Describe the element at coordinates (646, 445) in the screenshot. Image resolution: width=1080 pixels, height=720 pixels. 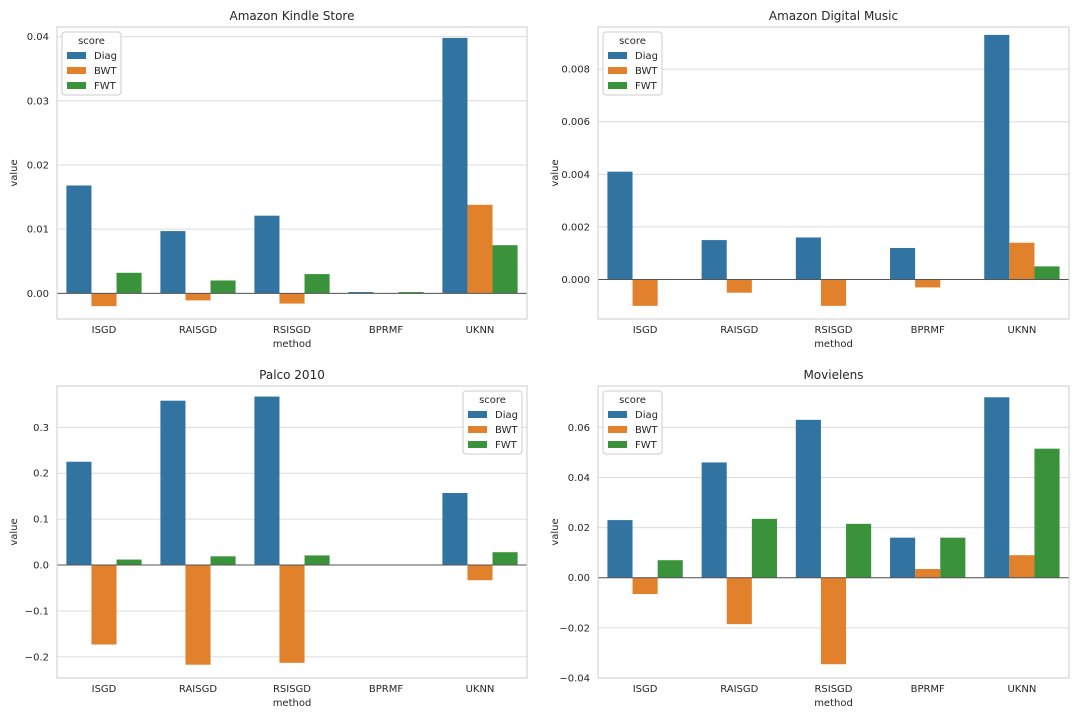
I see `legend-label-fwt: FWT` at that location.